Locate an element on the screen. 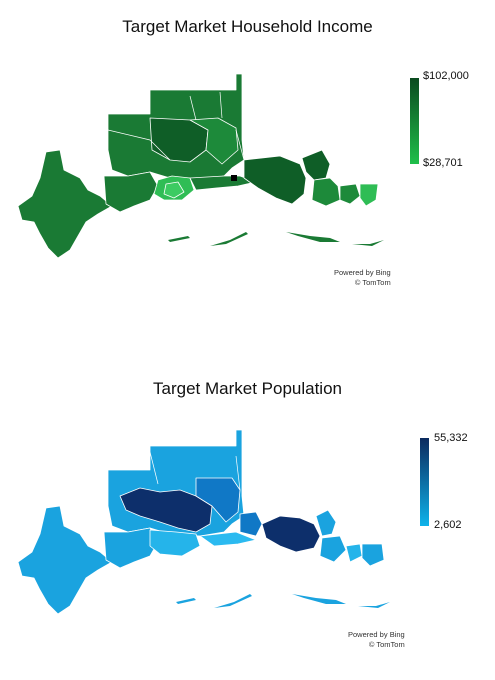 The width and height of the screenshot is (495, 680). legend-min-label: 2,602 is located at coordinates (448, 525).